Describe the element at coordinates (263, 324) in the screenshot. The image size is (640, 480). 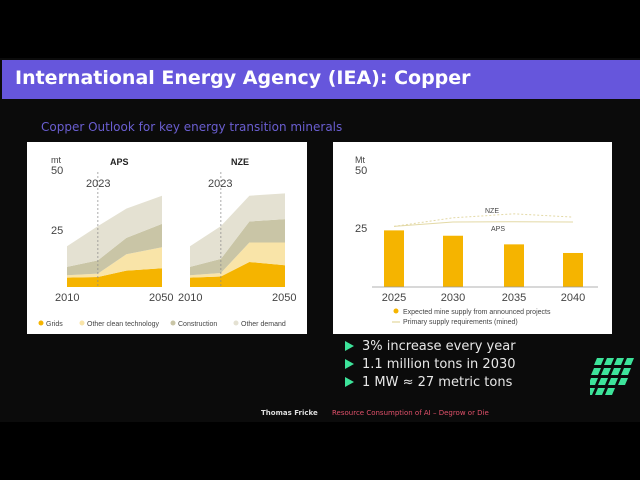
I see `legend-label-other-demand: Other demand` at that location.